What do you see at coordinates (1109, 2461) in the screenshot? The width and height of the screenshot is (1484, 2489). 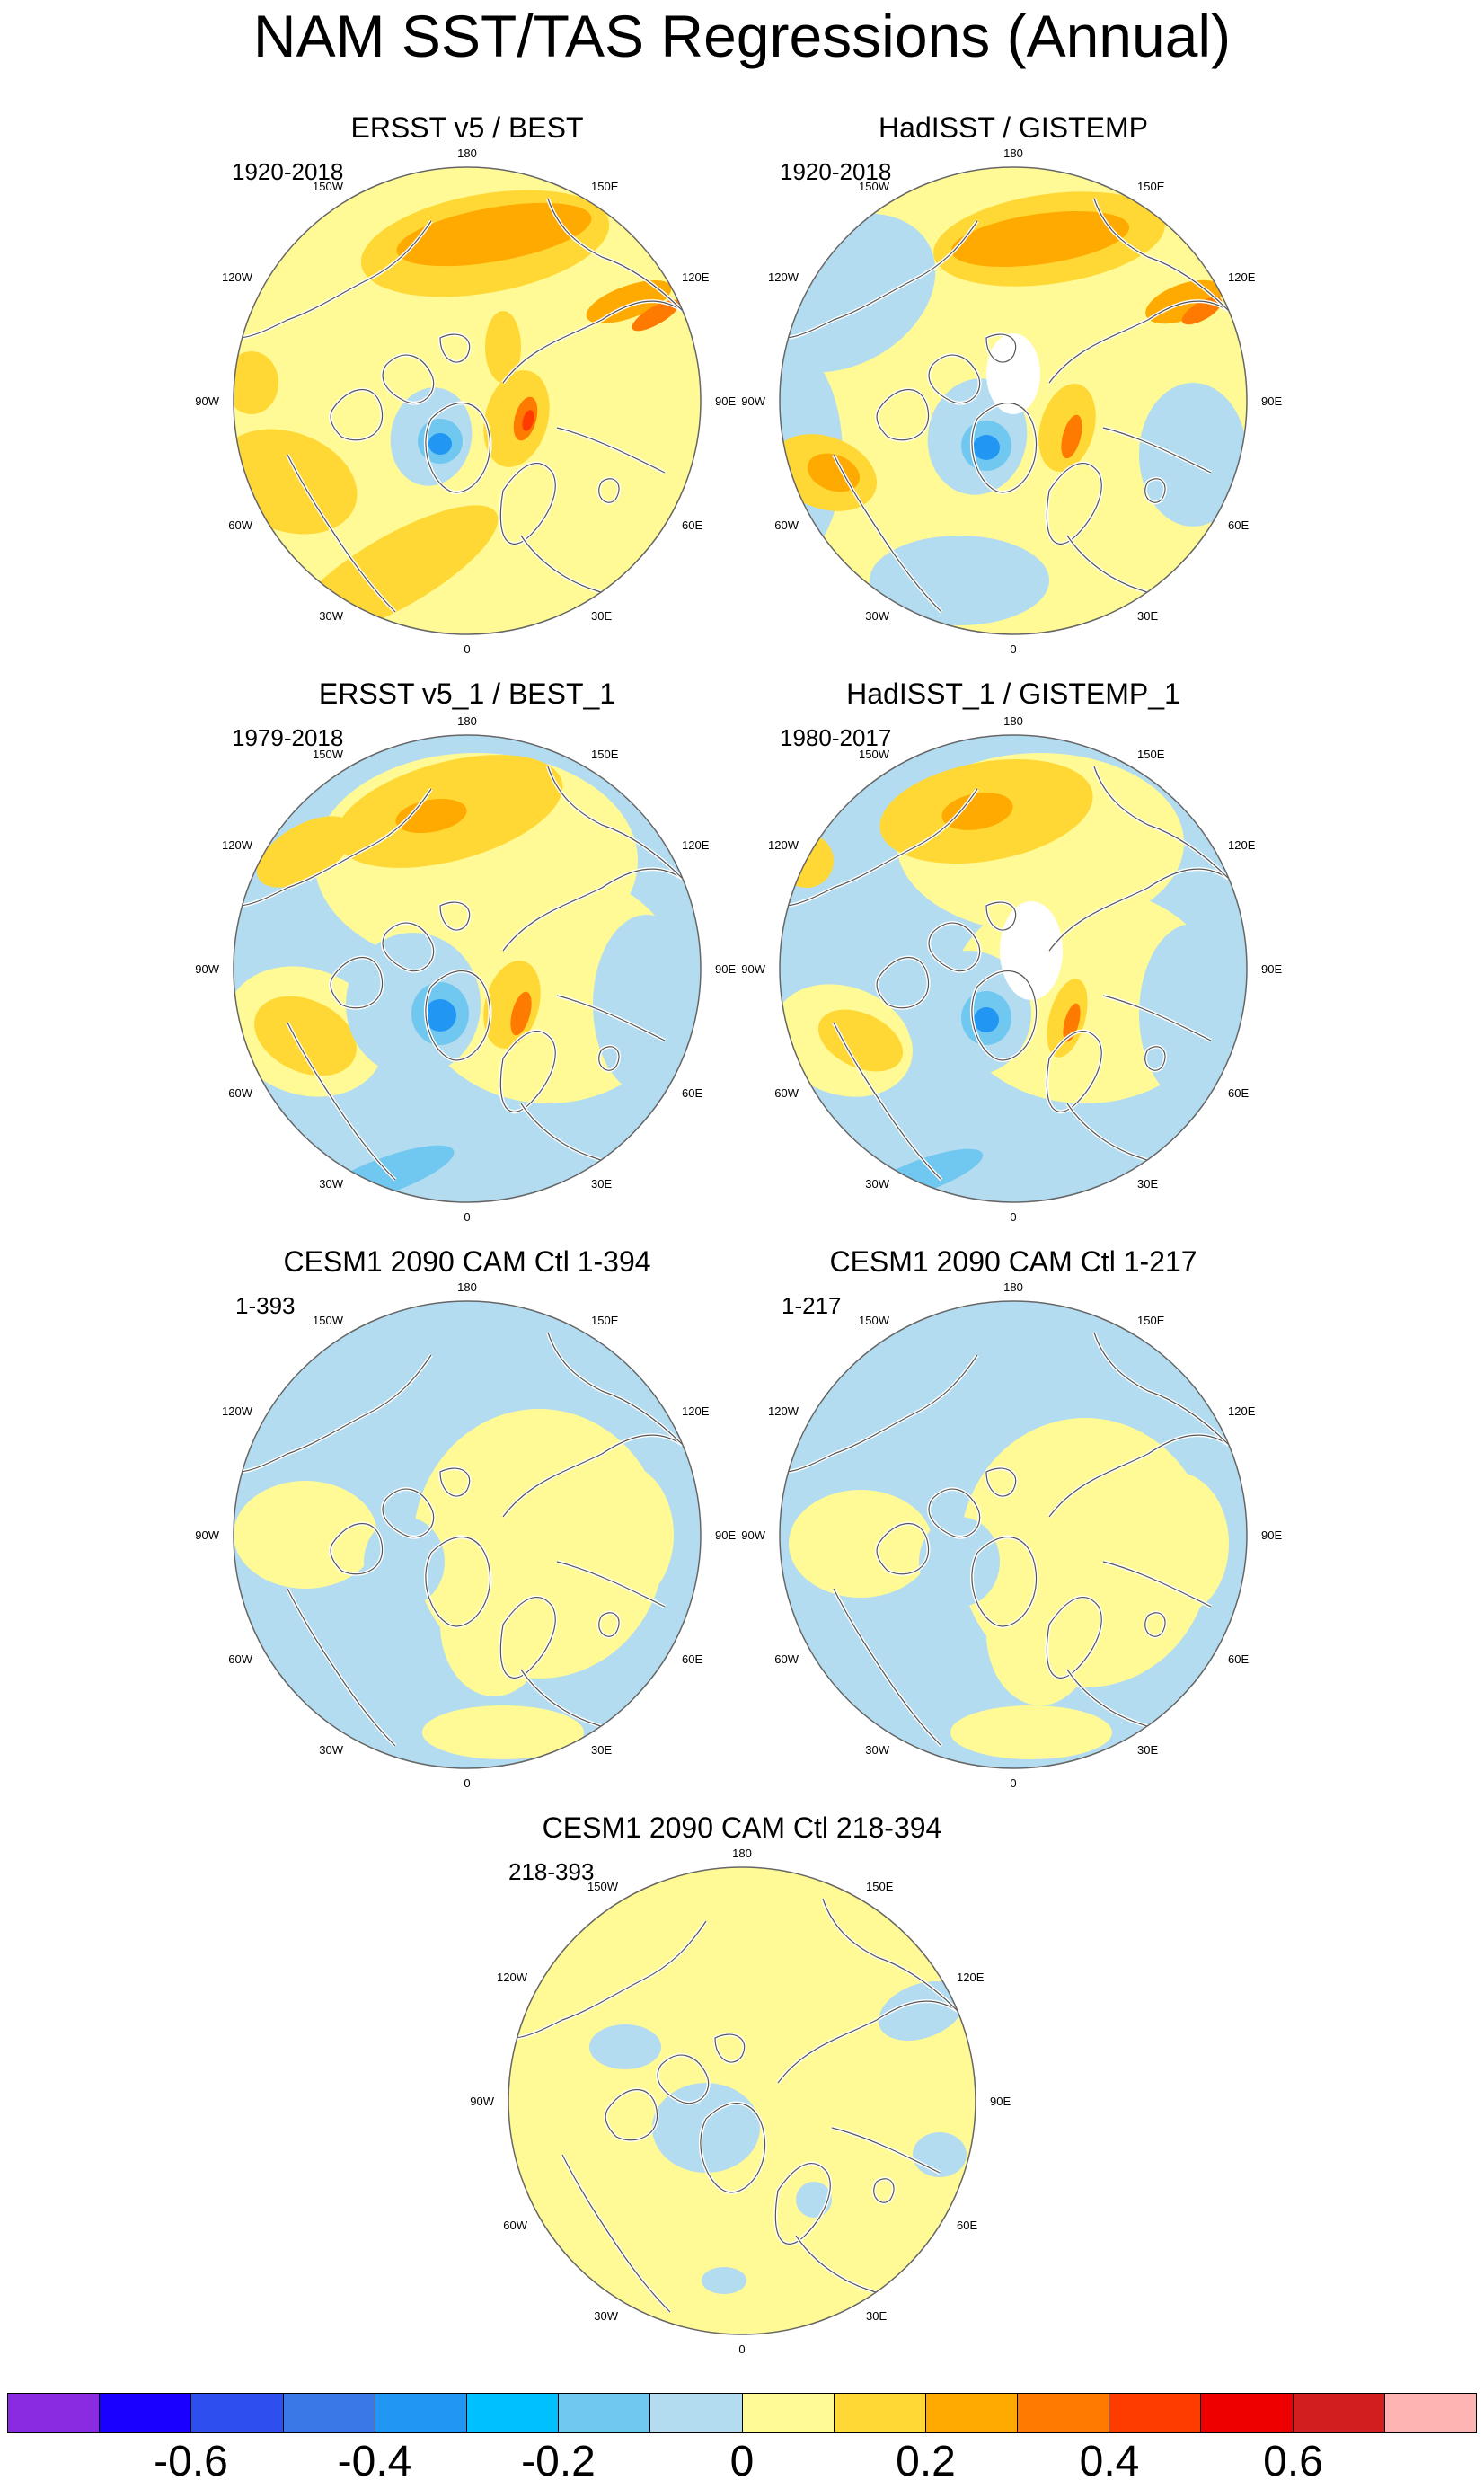 I see `colorbar-tick-label: 0.4` at bounding box center [1109, 2461].